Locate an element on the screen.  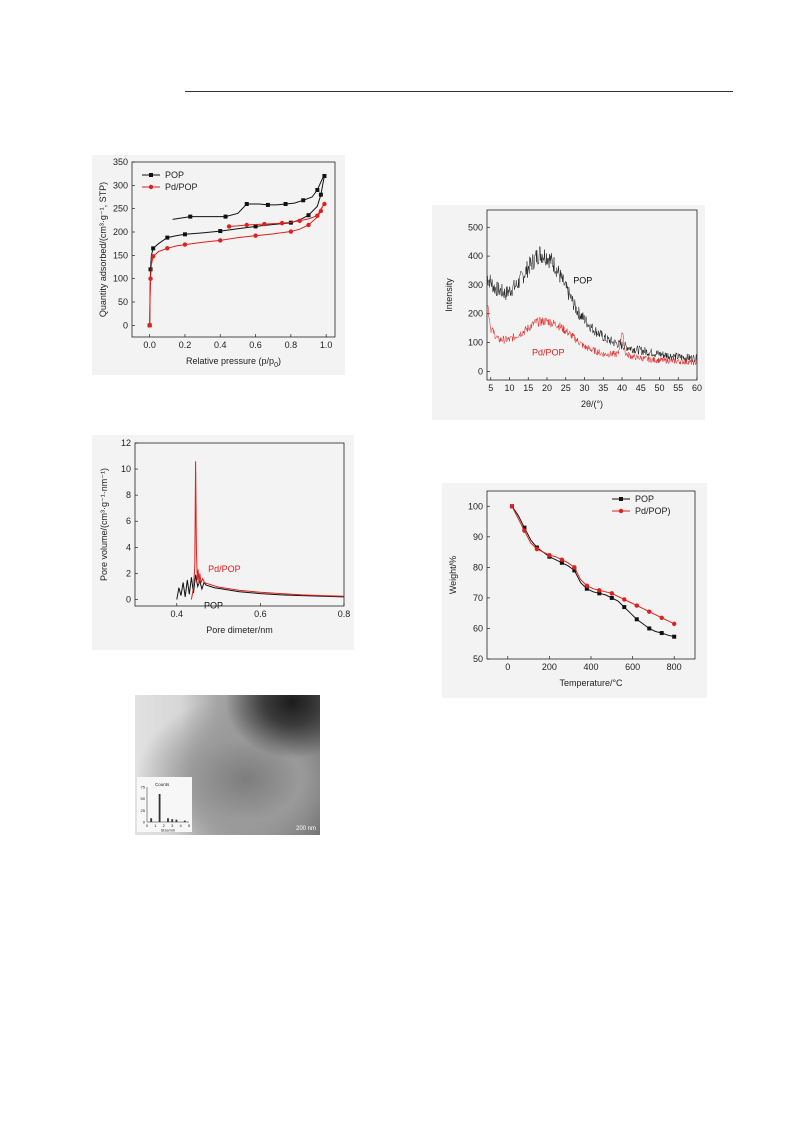
annotation-pdpop: Pd/POP is located at coordinates (224, 569).